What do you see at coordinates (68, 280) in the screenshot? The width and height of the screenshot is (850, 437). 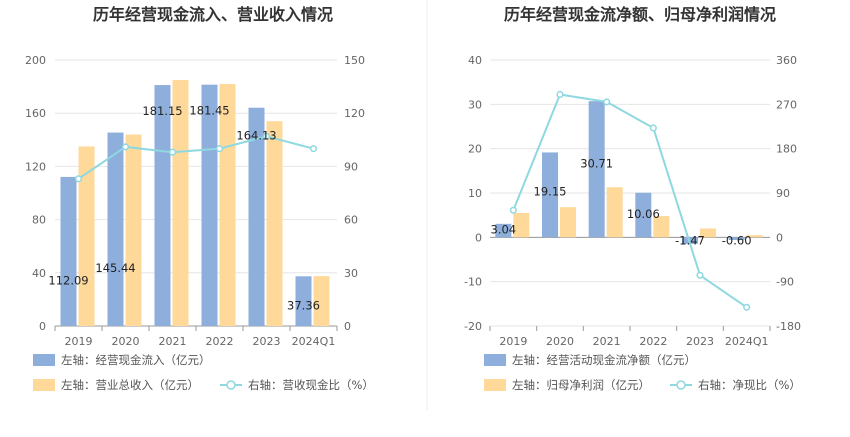 I see `data-label: 112.09` at bounding box center [68, 280].